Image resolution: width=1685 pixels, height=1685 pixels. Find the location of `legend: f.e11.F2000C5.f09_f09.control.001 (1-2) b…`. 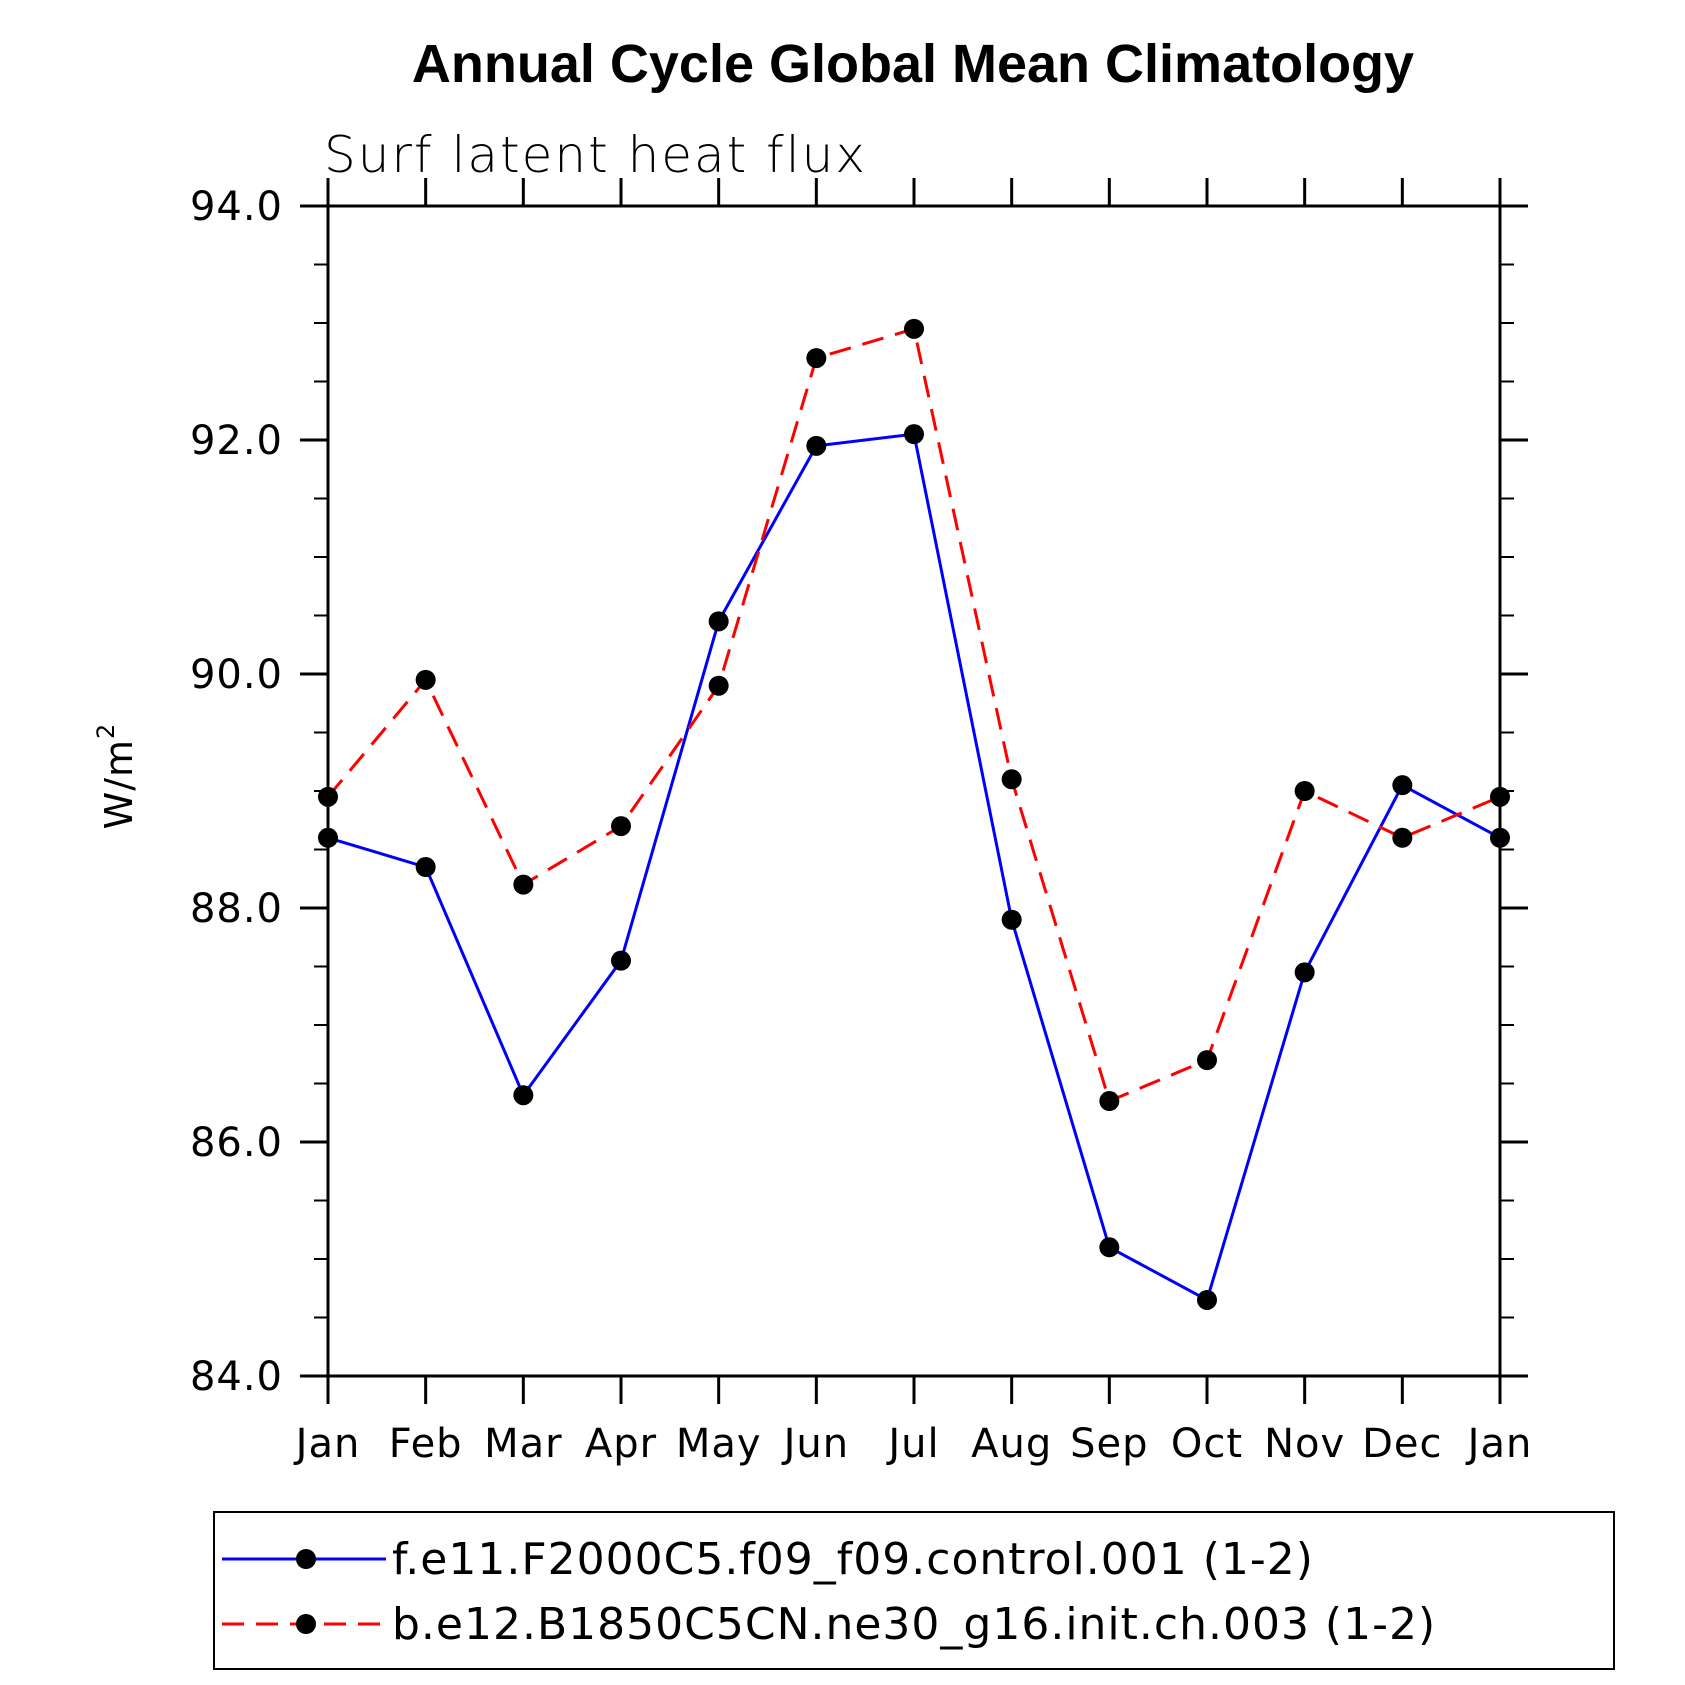

legend: f.e11.F2000C5.f09_f09.control.001 (1-2) b… is located at coordinates (829, 1592).